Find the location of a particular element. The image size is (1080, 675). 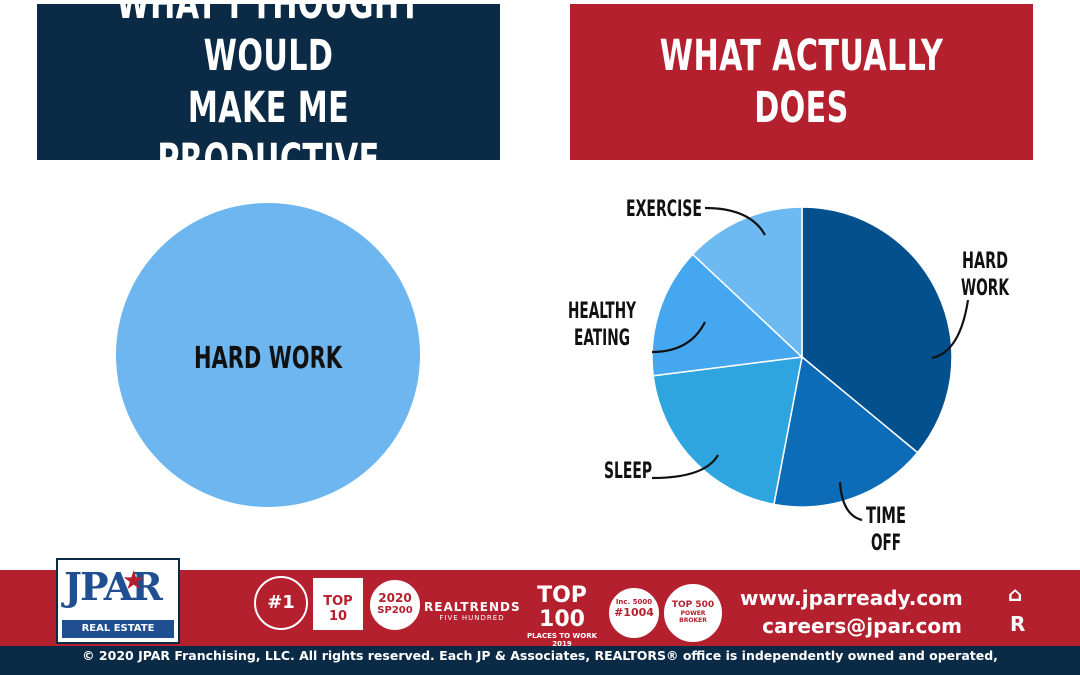

logo-subtitle: REAL ESTATE is located at coordinates (118, 629).